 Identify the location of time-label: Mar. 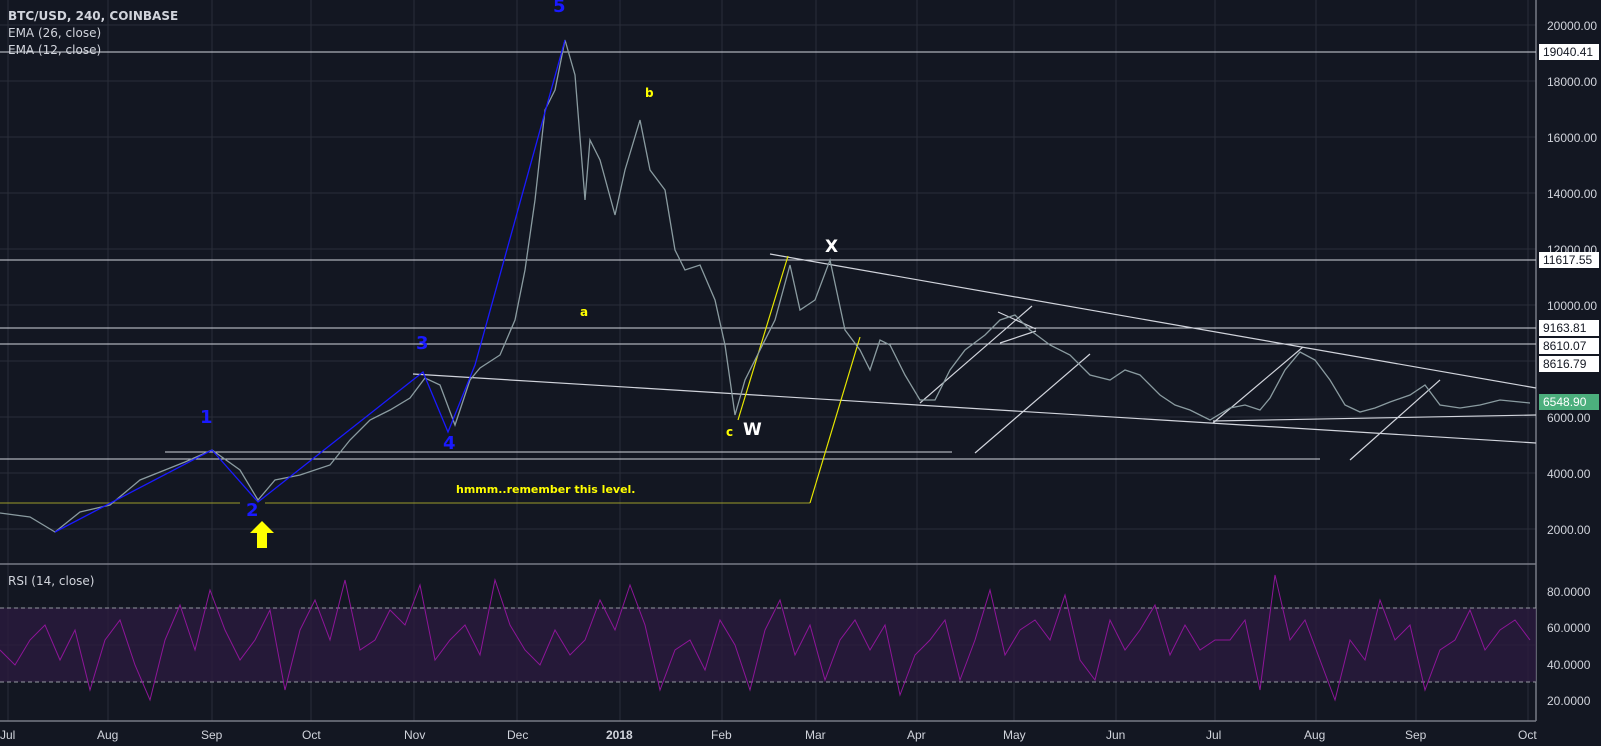
(815, 735).